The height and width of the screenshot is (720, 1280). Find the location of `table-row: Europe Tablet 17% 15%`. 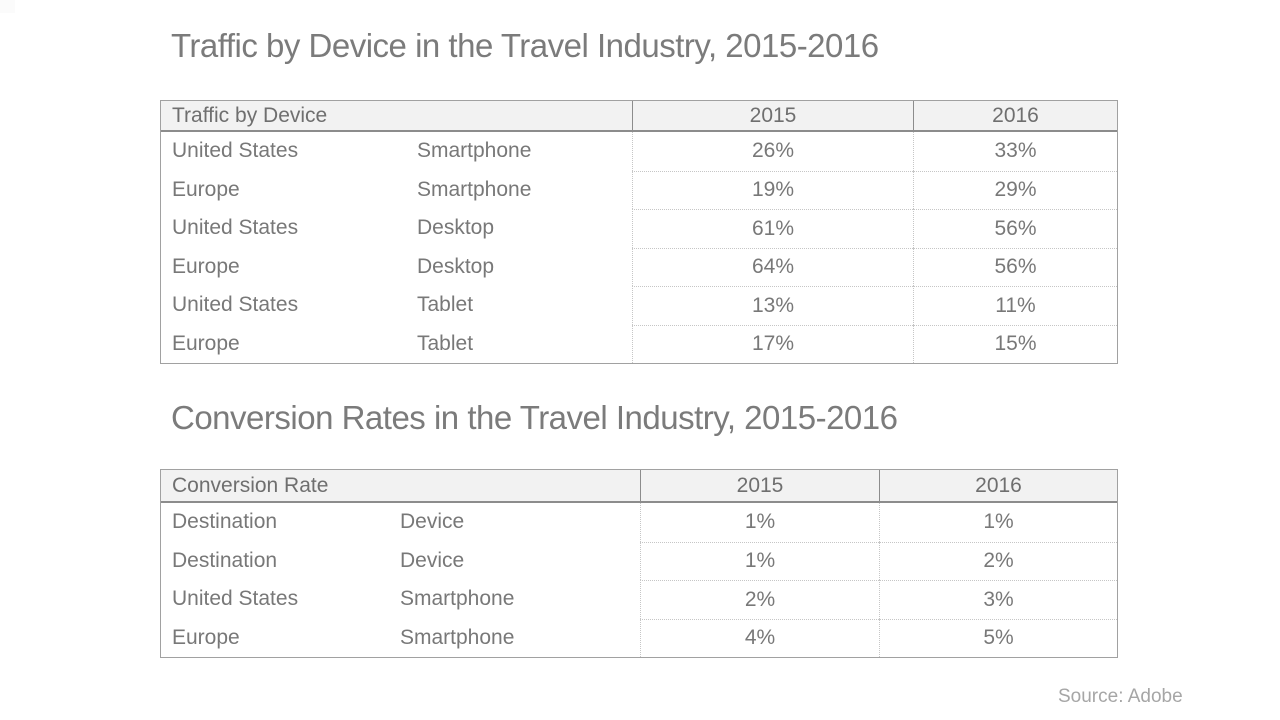

table-row: Europe Tablet 17% 15% is located at coordinates (639, 343).